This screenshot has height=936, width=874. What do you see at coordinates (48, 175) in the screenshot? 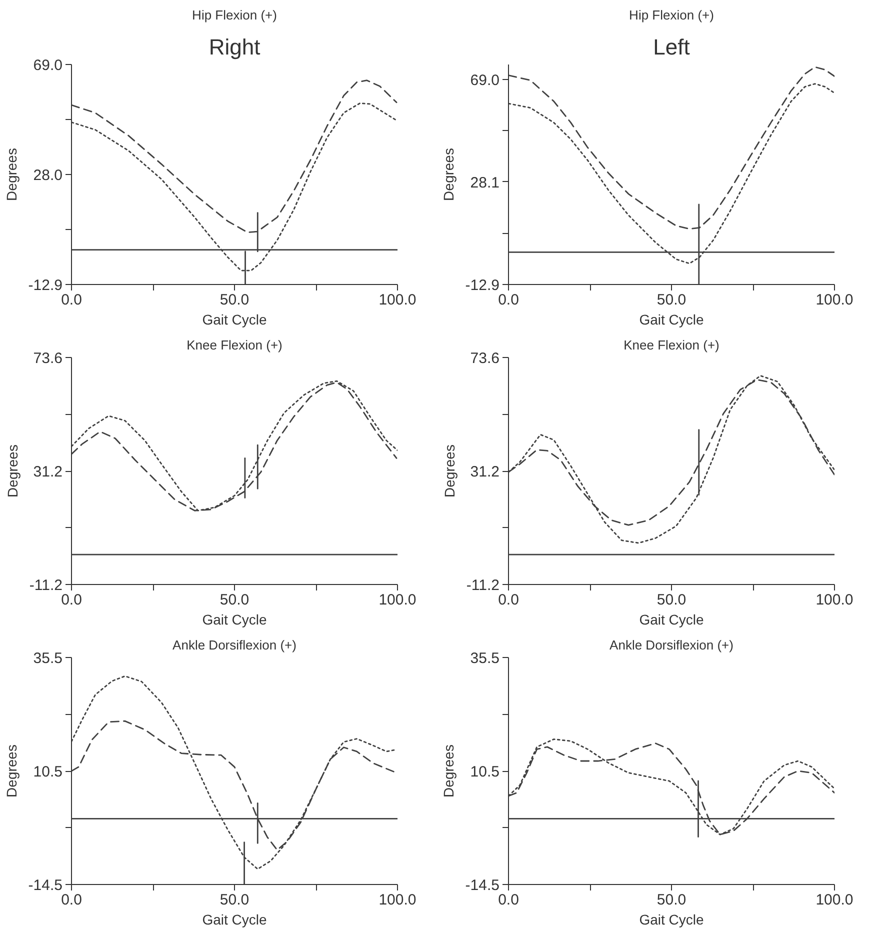
I see `y-tick-label: 28.0` at bounding box center [48, 175].